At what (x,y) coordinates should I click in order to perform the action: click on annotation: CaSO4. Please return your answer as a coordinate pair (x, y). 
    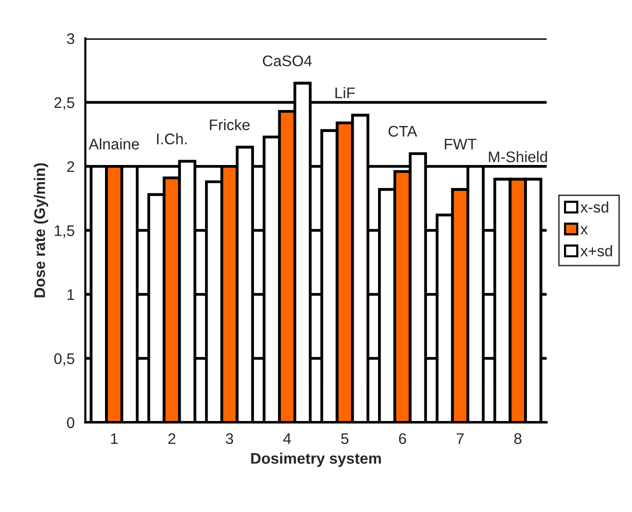
    Looking at the image, I should click on (287, 60).